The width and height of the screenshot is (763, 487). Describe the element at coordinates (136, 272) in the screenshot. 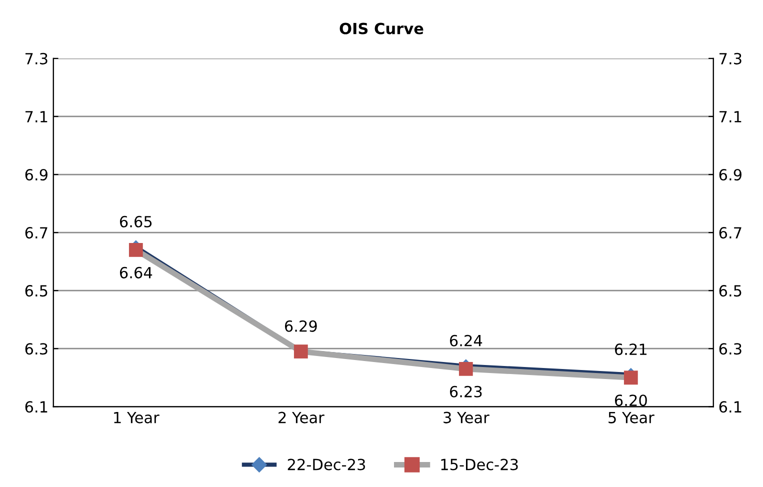

I see `data-label: 6.64` at that location.